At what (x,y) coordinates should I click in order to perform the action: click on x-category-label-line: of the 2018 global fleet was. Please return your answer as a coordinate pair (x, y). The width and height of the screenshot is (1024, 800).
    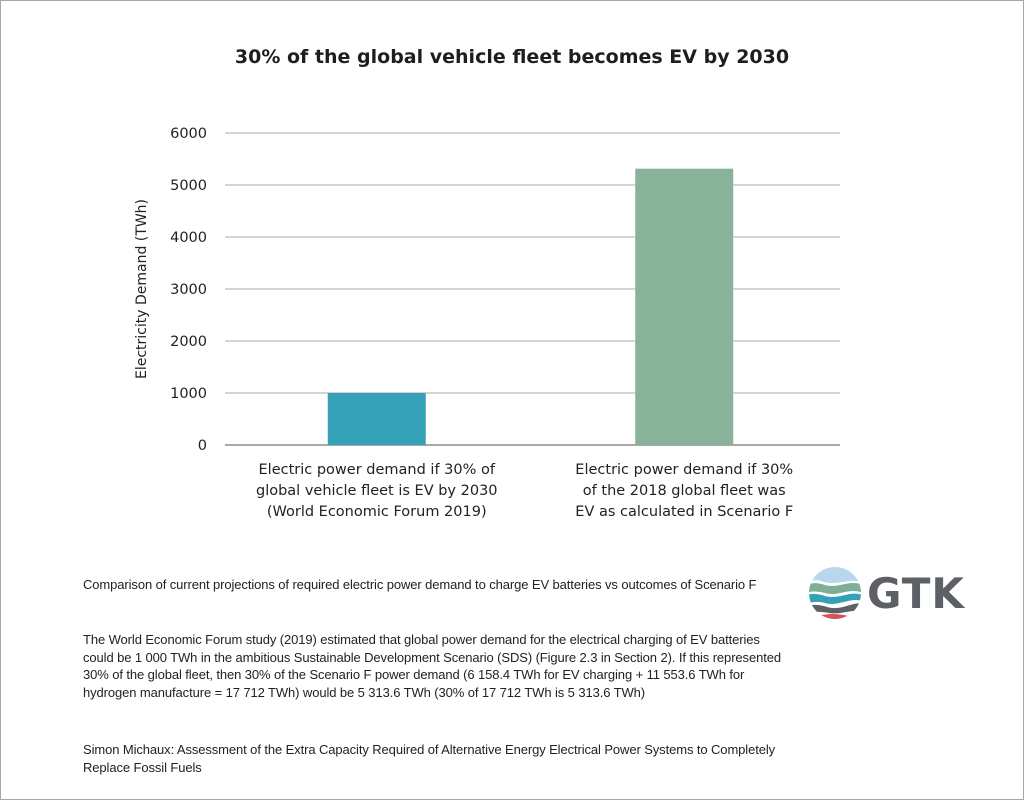
    Looking at the image, I should click on (684, 491).